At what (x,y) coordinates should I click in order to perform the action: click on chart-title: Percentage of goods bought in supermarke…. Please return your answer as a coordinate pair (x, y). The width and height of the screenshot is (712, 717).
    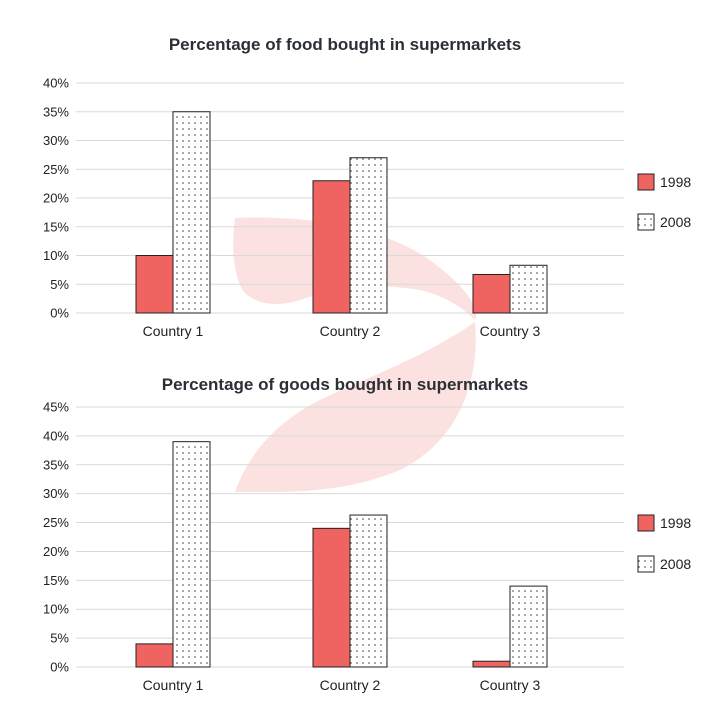
    Looking at the image, I should click on (345, 384).